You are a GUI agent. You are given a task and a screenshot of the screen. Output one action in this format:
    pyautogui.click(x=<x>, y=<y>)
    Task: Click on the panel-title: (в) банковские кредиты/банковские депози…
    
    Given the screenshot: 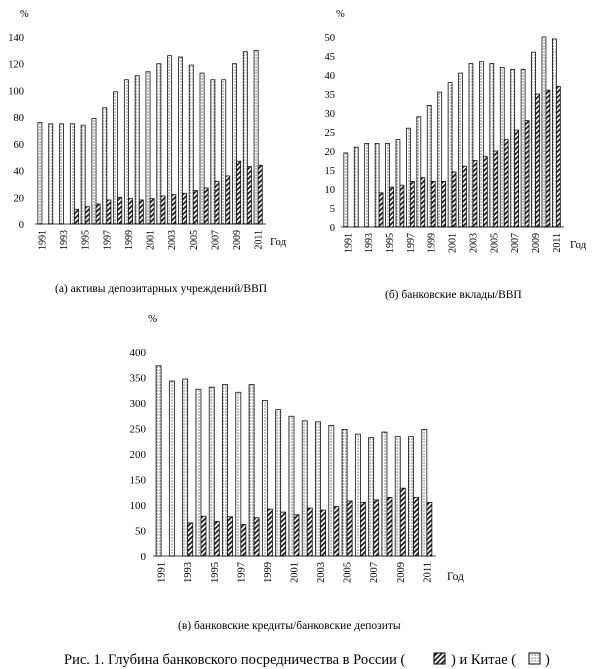 What is the action you would take?
    pyautogui.click(x=289, y=626)
    